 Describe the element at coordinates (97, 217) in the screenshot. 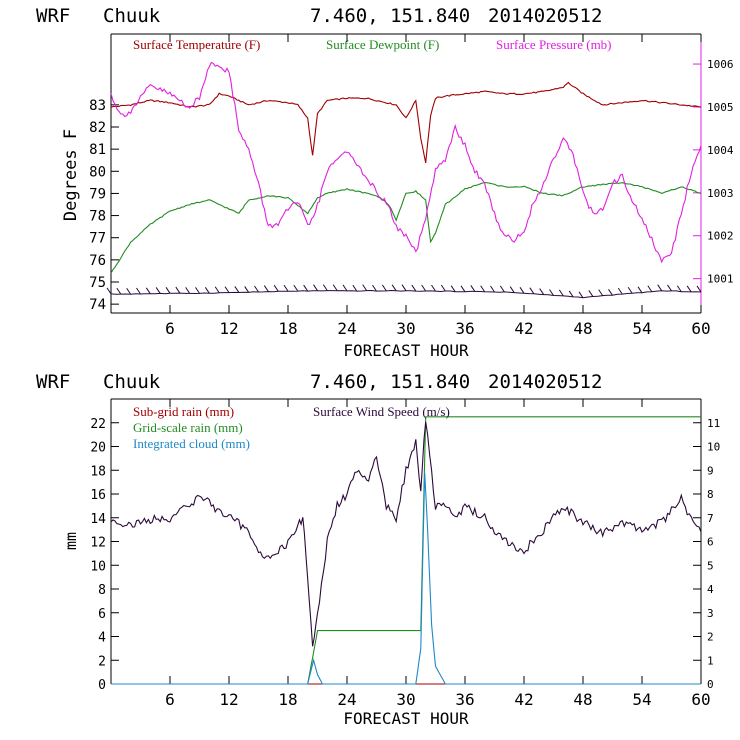

I see `y-tick-label: 78` at that location.